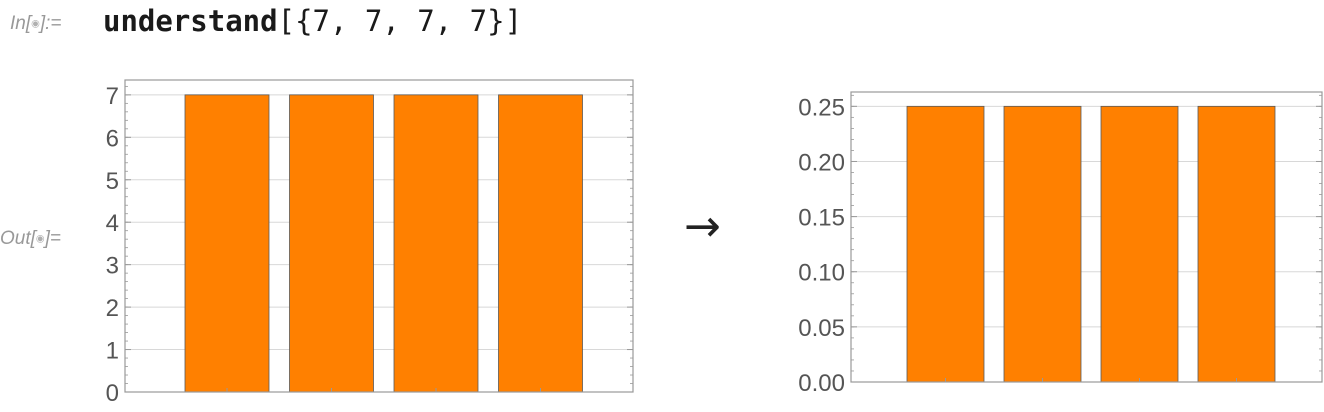 The width and height of the screenshot is (1324, 412). I want to click on y-tick-label: 0.15, so click(821, 218).